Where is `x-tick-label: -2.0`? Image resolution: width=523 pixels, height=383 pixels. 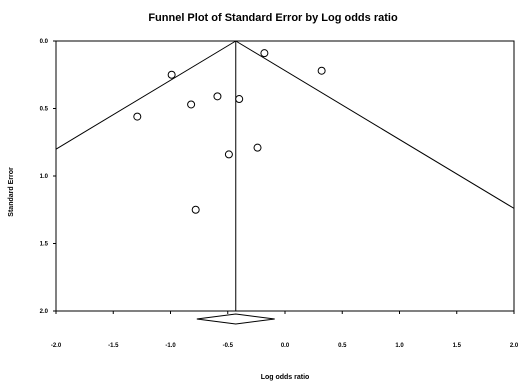 x-tick-label: -2.0 is located at coordinates (56, 346).